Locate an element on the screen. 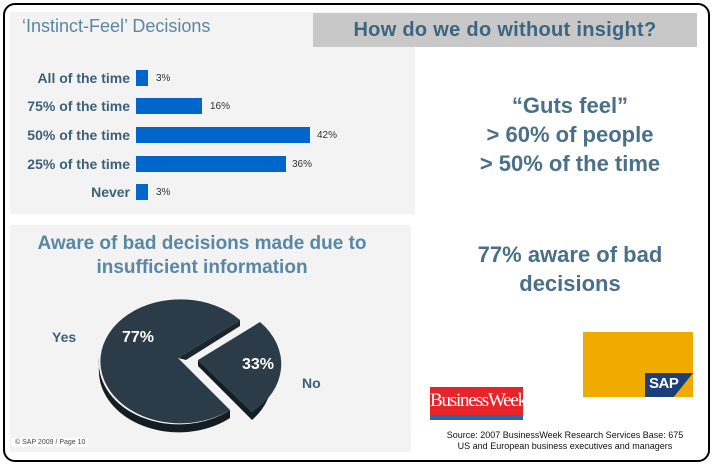  copyright: © SAP 2009 / Page 10 is located at coordinates (50, 442).